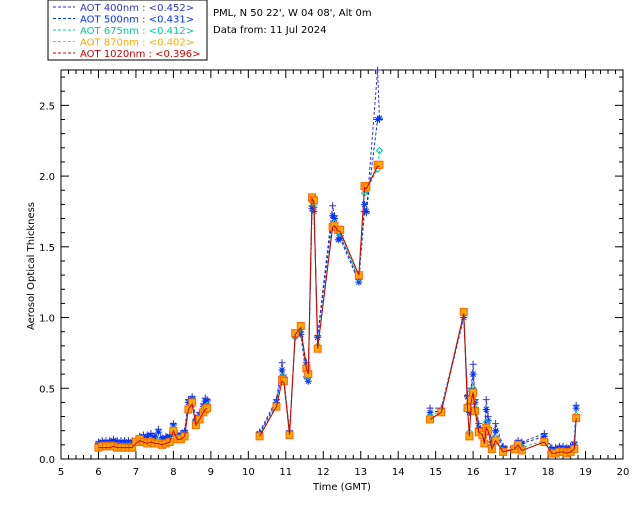 This screenshot has height=512, width=640. I want to click on x-tick-label: 8, so click(173, 472).